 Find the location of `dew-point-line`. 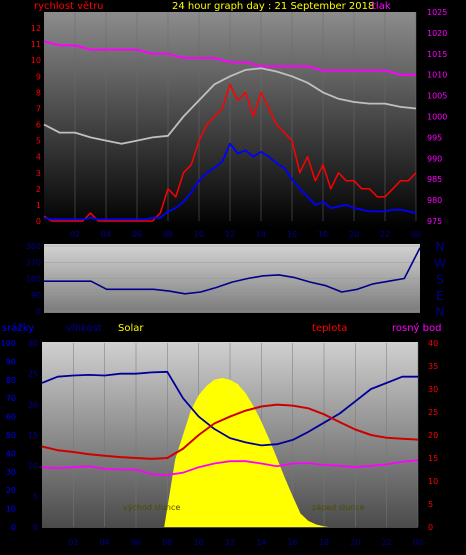

dew-point-line is located at coordinates (230, 467).